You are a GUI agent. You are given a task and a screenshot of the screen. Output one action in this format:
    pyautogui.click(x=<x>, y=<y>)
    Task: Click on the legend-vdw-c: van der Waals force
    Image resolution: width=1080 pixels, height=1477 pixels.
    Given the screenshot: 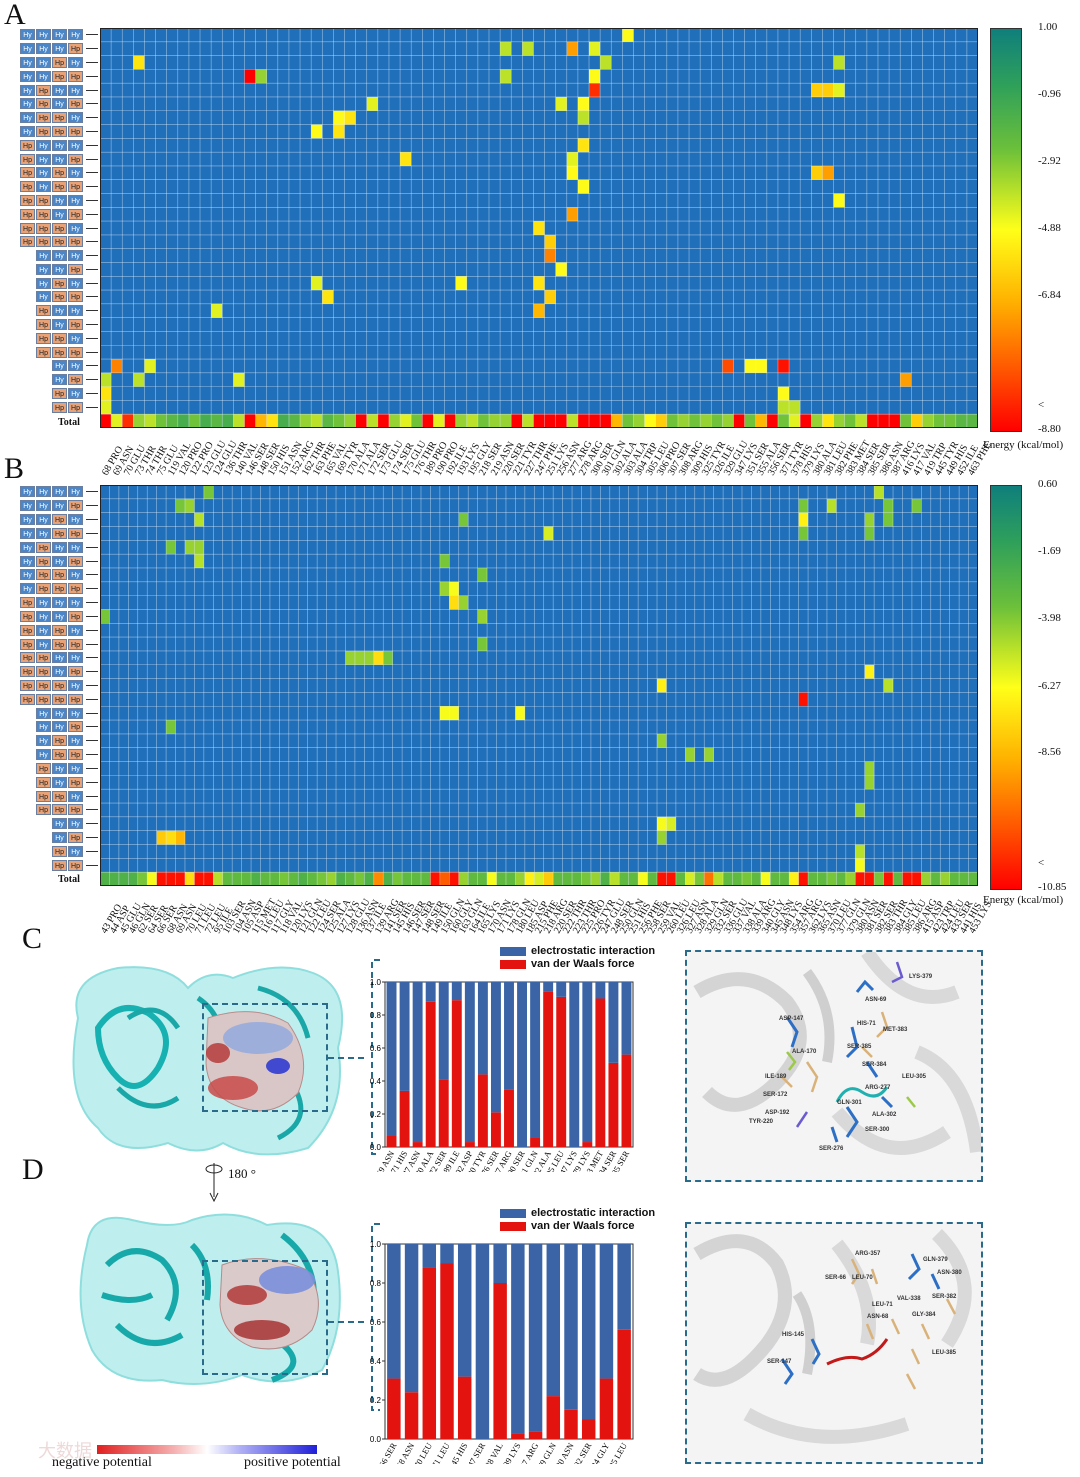 What is the action you would take?
    pyautogui.click(x=567, y=964)
    